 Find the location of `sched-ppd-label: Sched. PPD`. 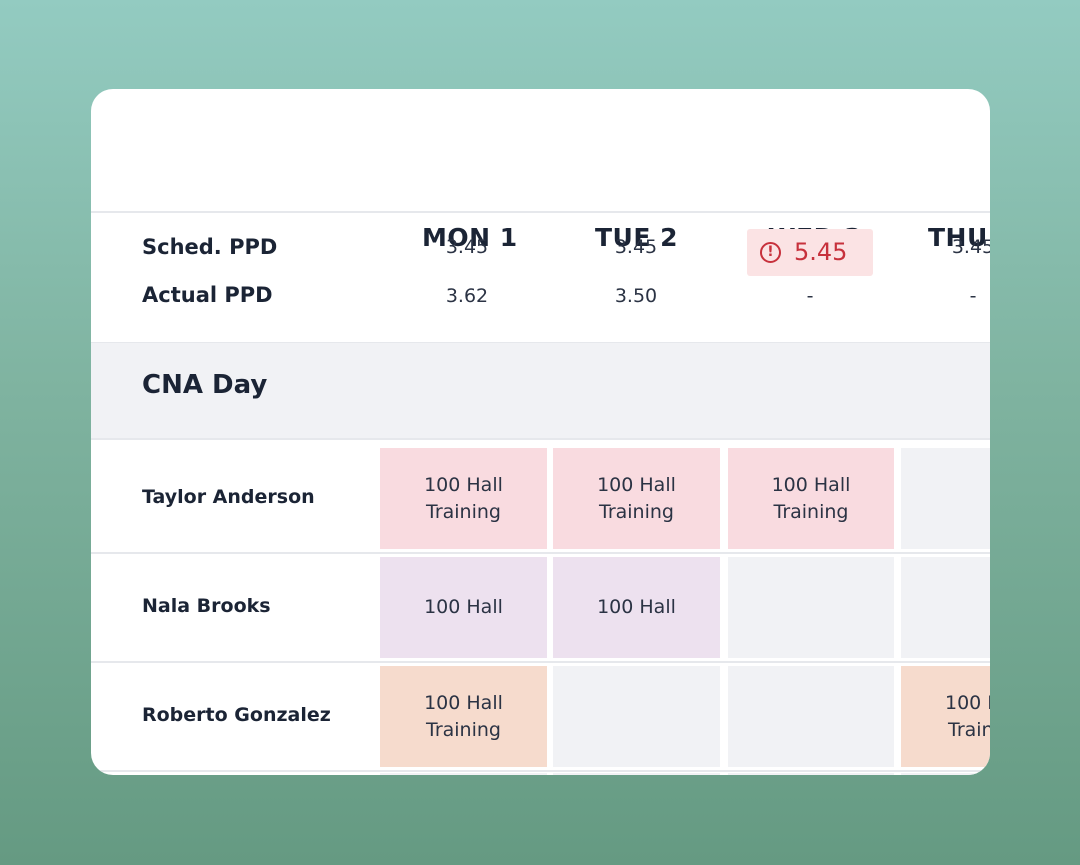

sched-ppd-label: Sched. PPD is located at coordinates (210, 247).